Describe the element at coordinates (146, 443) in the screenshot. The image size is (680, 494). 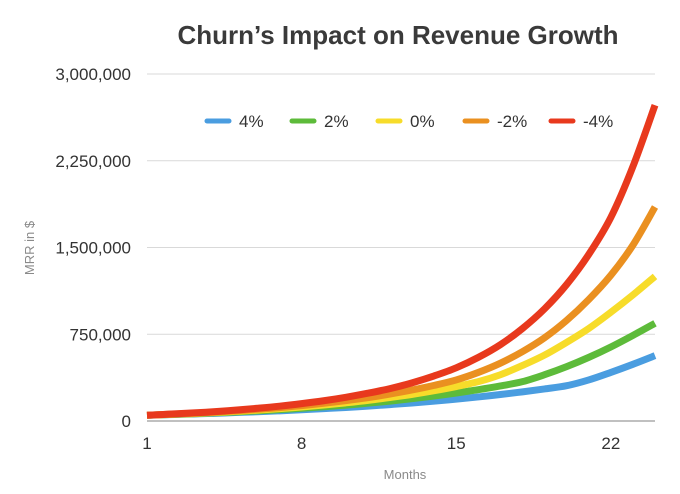
I see `x-tick-label: 1` at that location.